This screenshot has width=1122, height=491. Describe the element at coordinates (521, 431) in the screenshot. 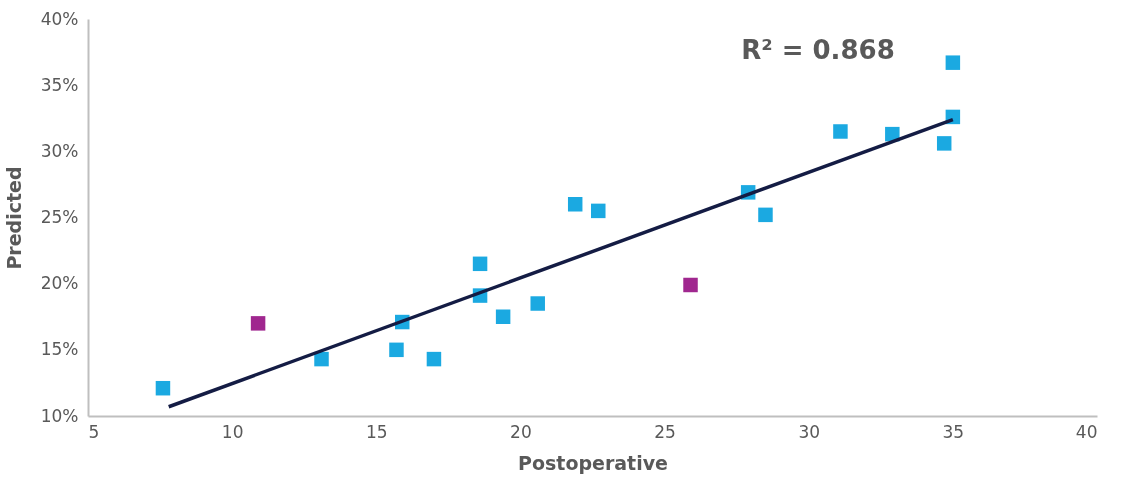

I see `x-tick-label: 20` at that location.